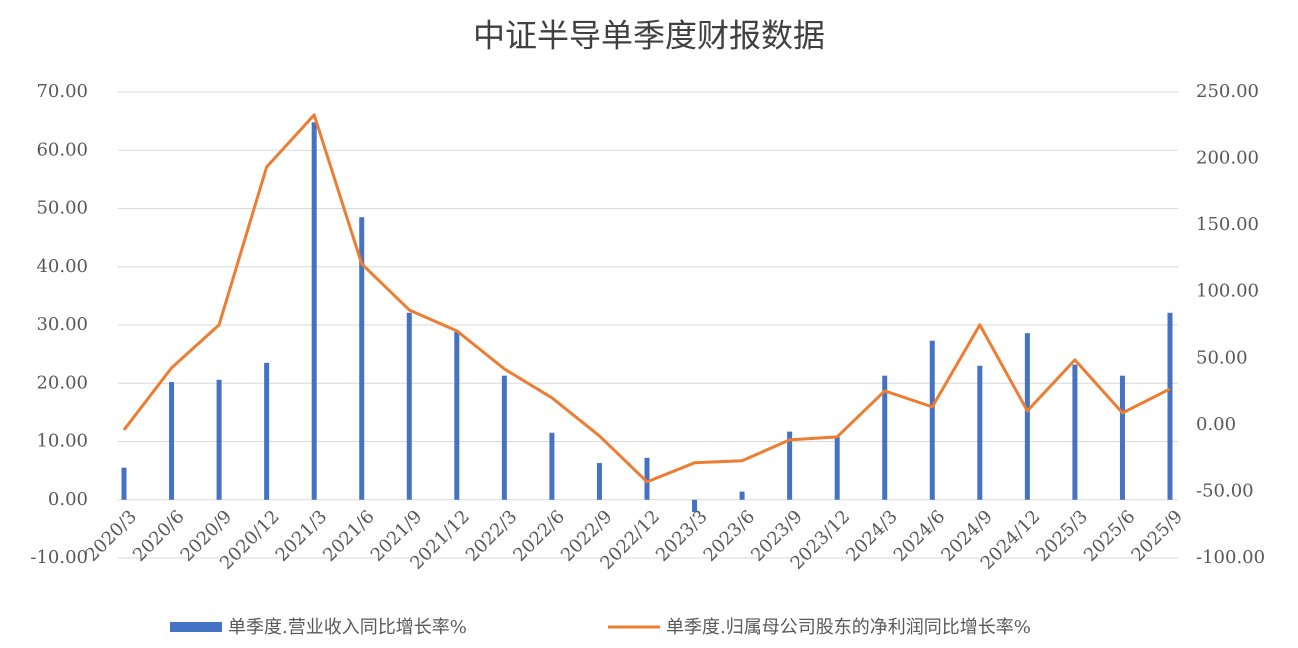 Image resolution: width=1298 pixels, height=648 pixels. Describe the element at coordinates (730, 536) in the screenshot. I see `x-tick-label: 2023/6` at that location.